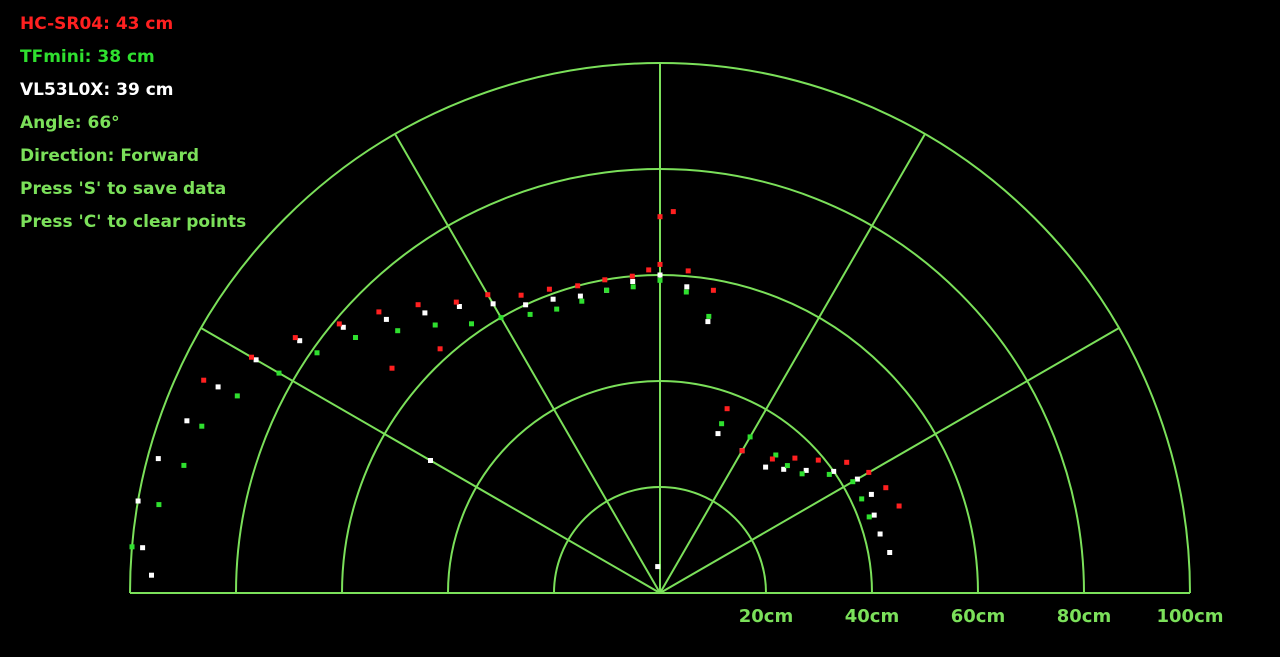 The height and width of the screenshot is (657, 1280). I want to click on range-label-60cm: 60cm, so click(978, 616).